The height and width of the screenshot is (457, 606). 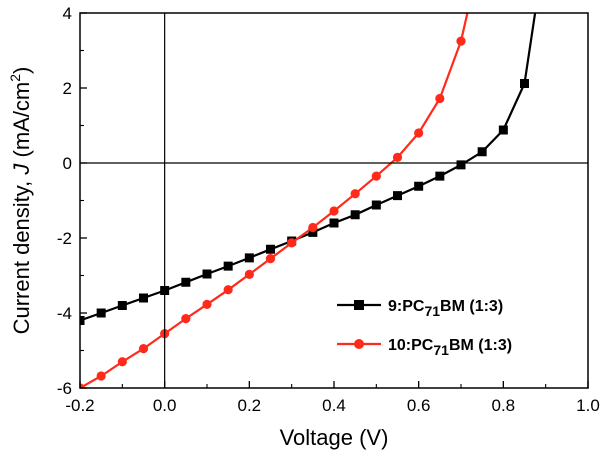 What do you see at coordinates (64, 313) in the screenshot?
I see `y-tick-label: -4` at bounding box center [64, 313].